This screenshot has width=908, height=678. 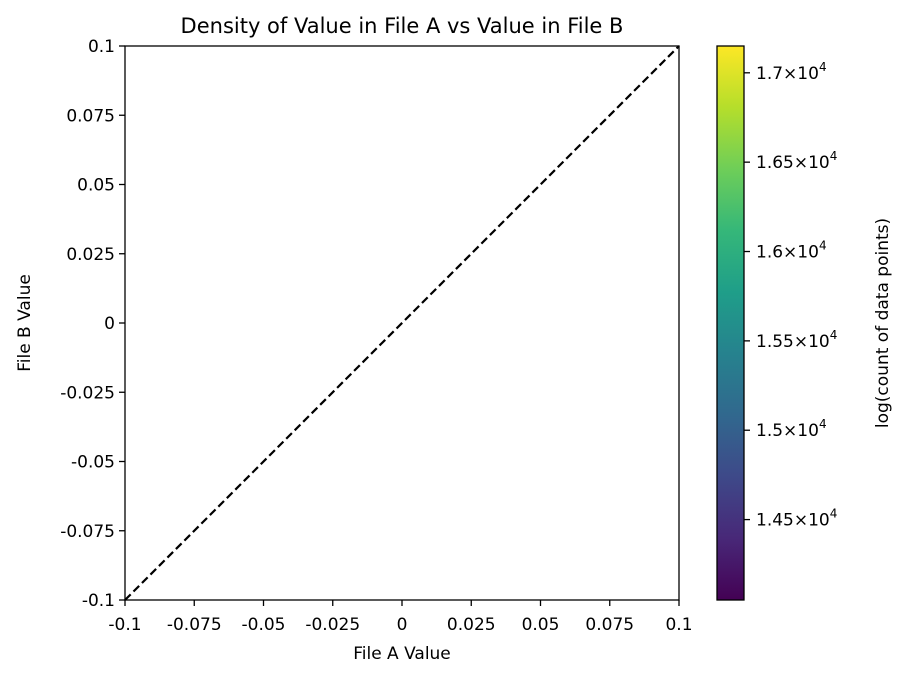 What do you see at coordinates (264, 625) in the screenshot?
I see `x-tick-label: -0.05` at bounding box center [264, 625].